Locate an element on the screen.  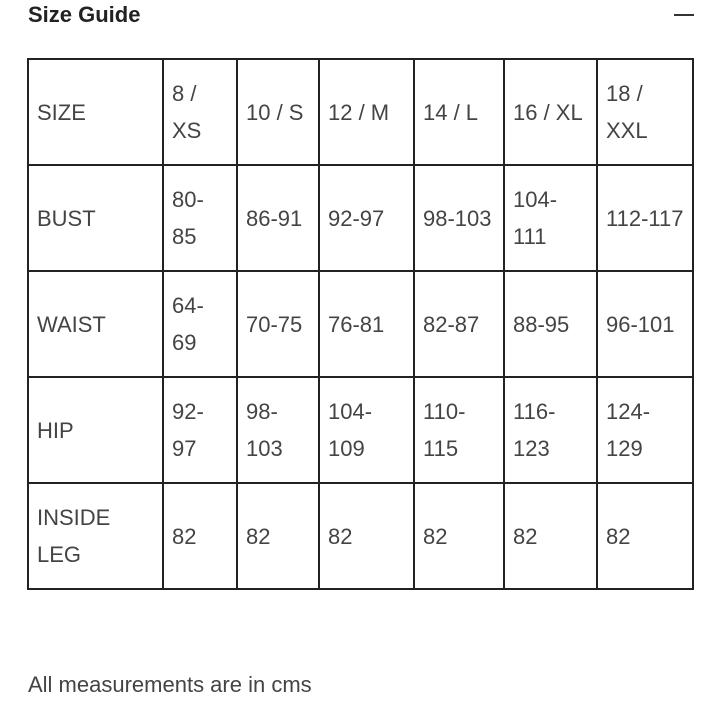
table-cell: 112-117 is located at coordinates (645, 218).